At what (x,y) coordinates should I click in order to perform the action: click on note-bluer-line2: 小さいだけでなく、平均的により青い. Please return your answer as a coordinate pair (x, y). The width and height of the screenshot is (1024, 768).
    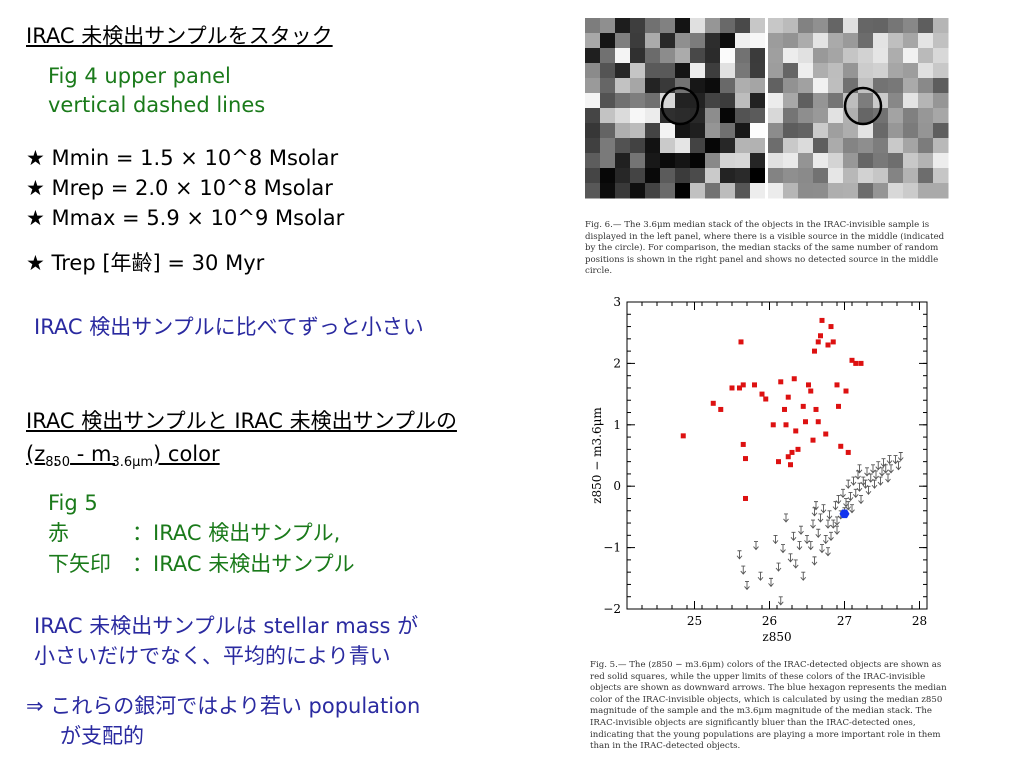
    Looking at the image, I should click on (212, 656).